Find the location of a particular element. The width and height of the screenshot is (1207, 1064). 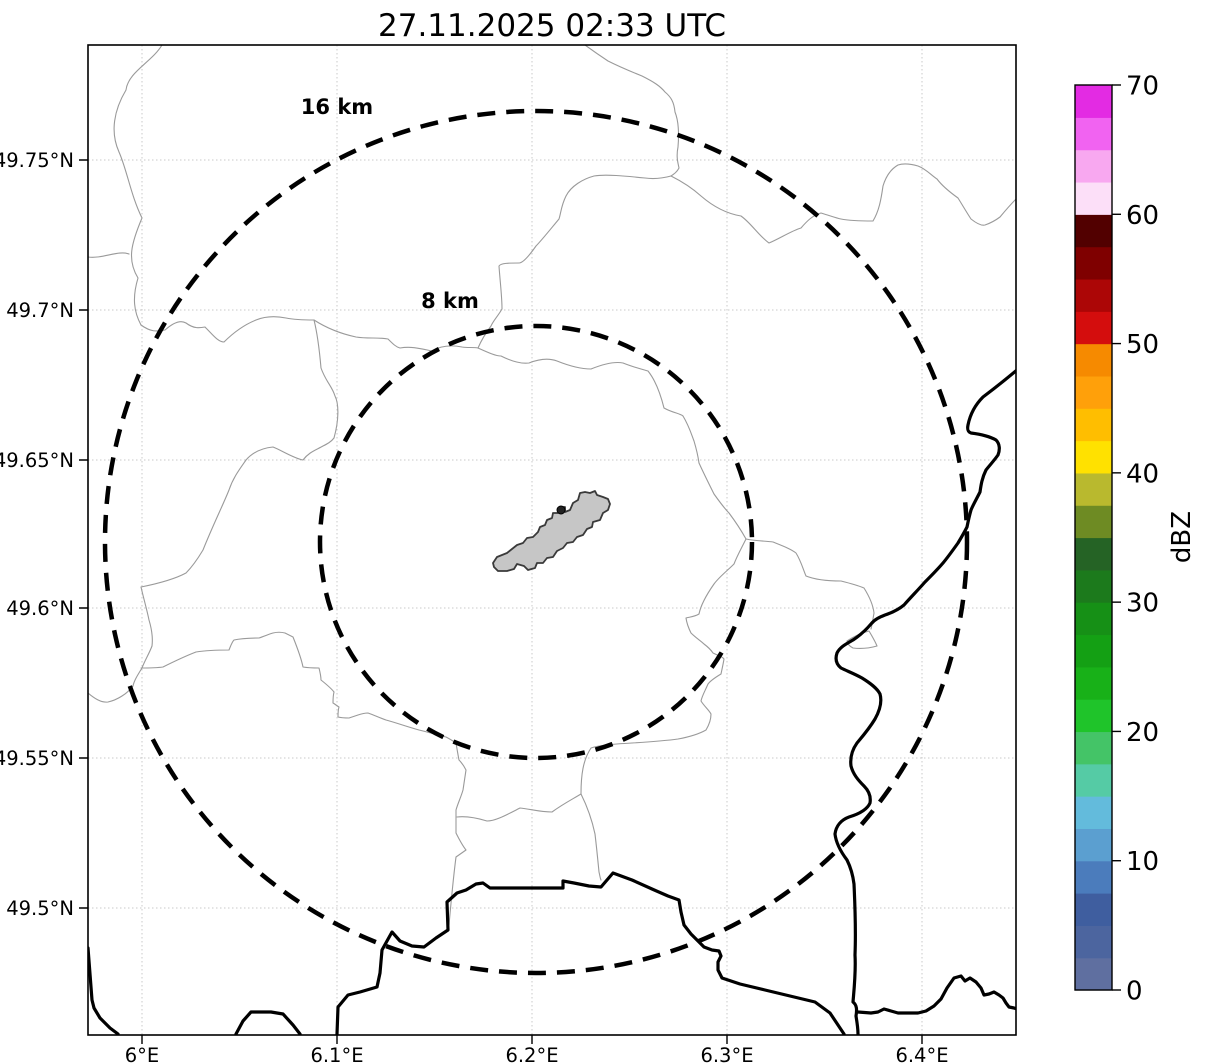

airport-area is located at coordinates (551, 531).